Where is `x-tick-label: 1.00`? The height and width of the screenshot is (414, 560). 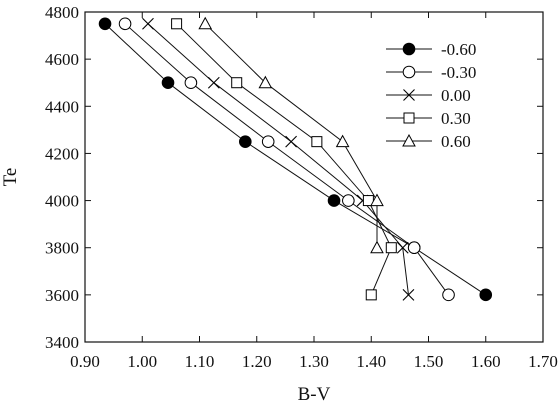
x-tick-label: 1.00 is located at coordinates (142, 361).